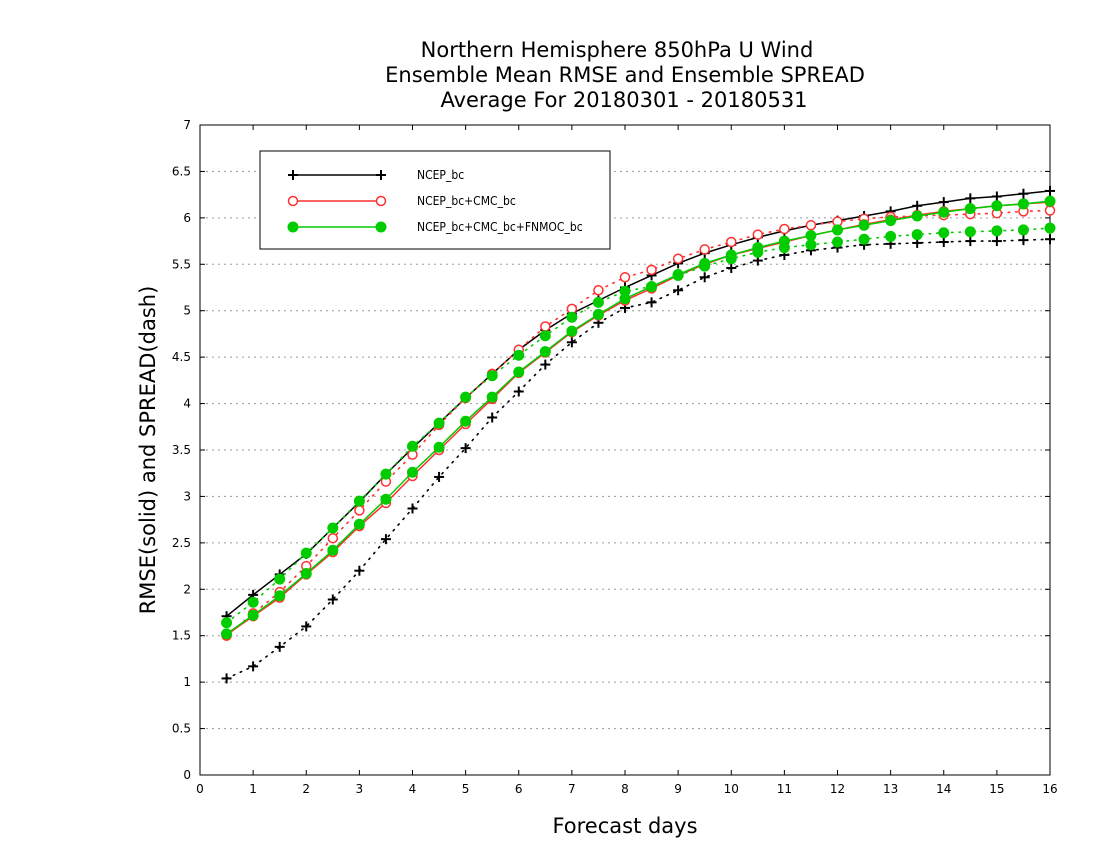 Image resolution: width=1100 pixels, height=850 pixels. Describe the element at coordinates (837, 789) in the screenshot. I see `x-tick-label: 12` at that location.